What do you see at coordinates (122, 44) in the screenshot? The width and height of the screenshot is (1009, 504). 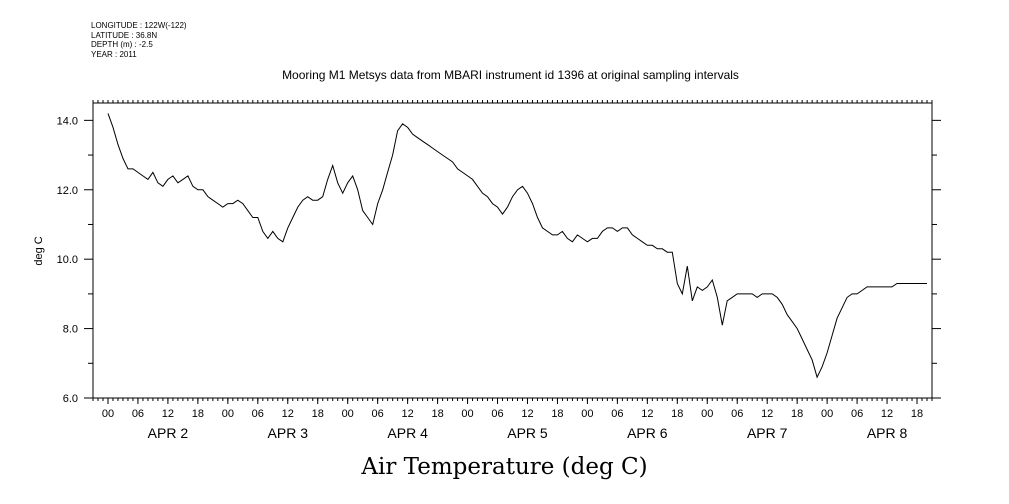 I see `depth-text: DEPTH (m) : -2.5` at bounding box center [122, 44].